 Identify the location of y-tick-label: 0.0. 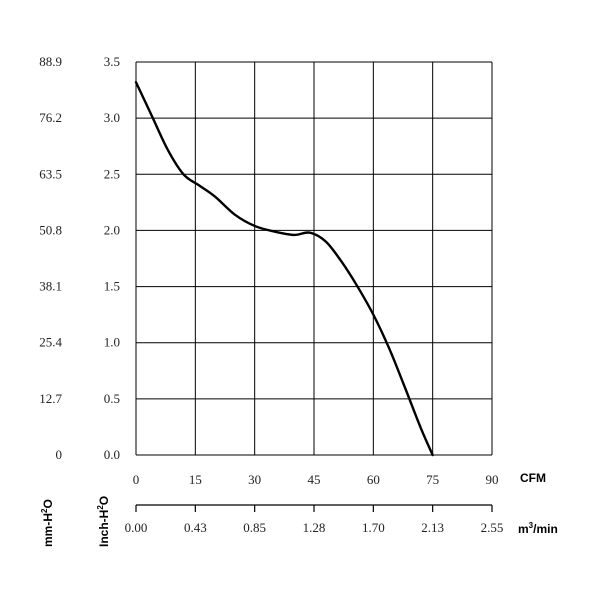
(112, 454).